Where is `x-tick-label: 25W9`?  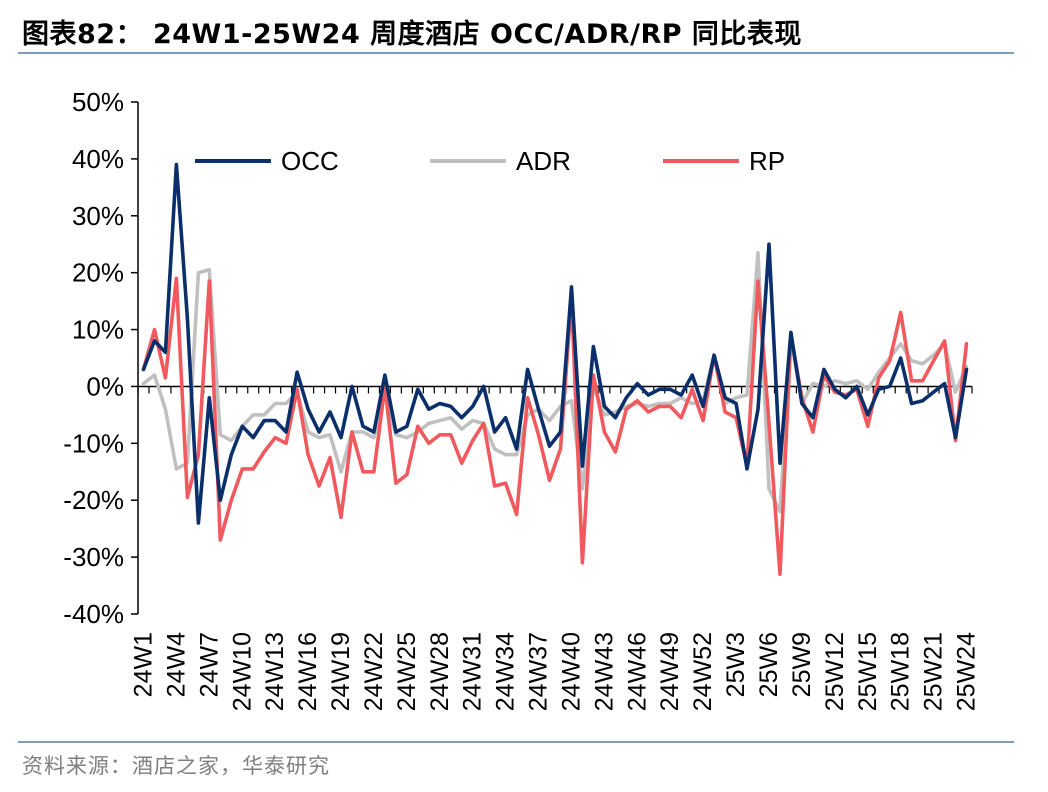
x-tick-label: 25W9 is located at coordinates (802, 664).